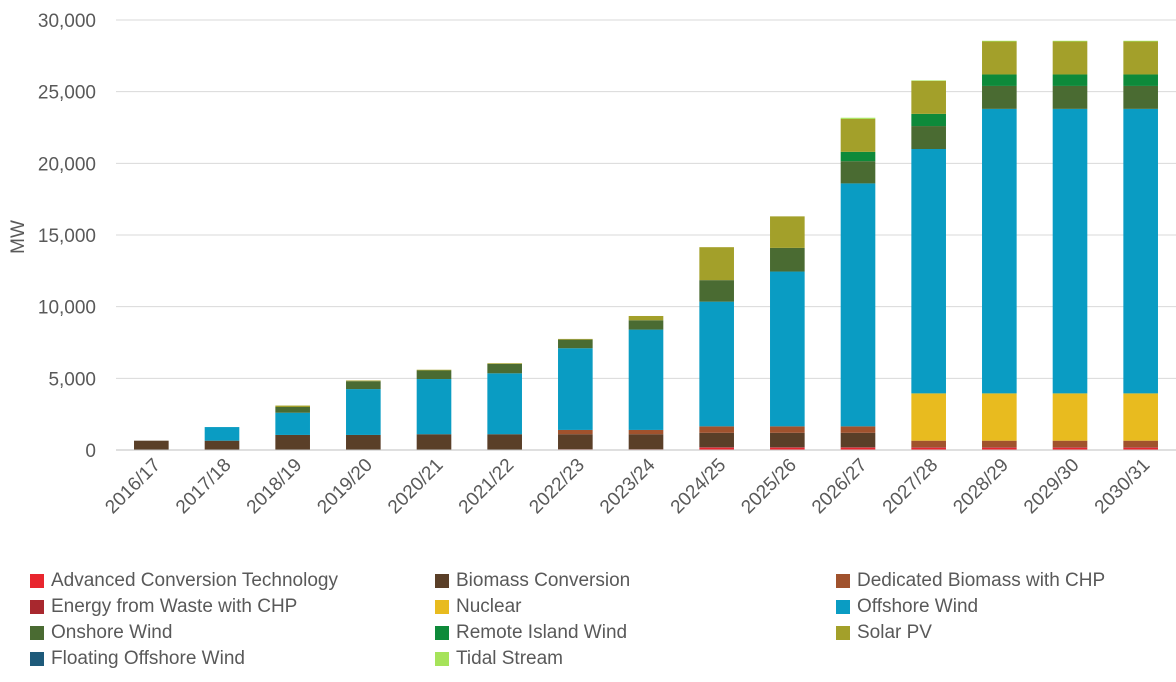 This screenshot has width=1176, height=682. I want to click on x-tick-label: 2026/27, so click(839, 486).